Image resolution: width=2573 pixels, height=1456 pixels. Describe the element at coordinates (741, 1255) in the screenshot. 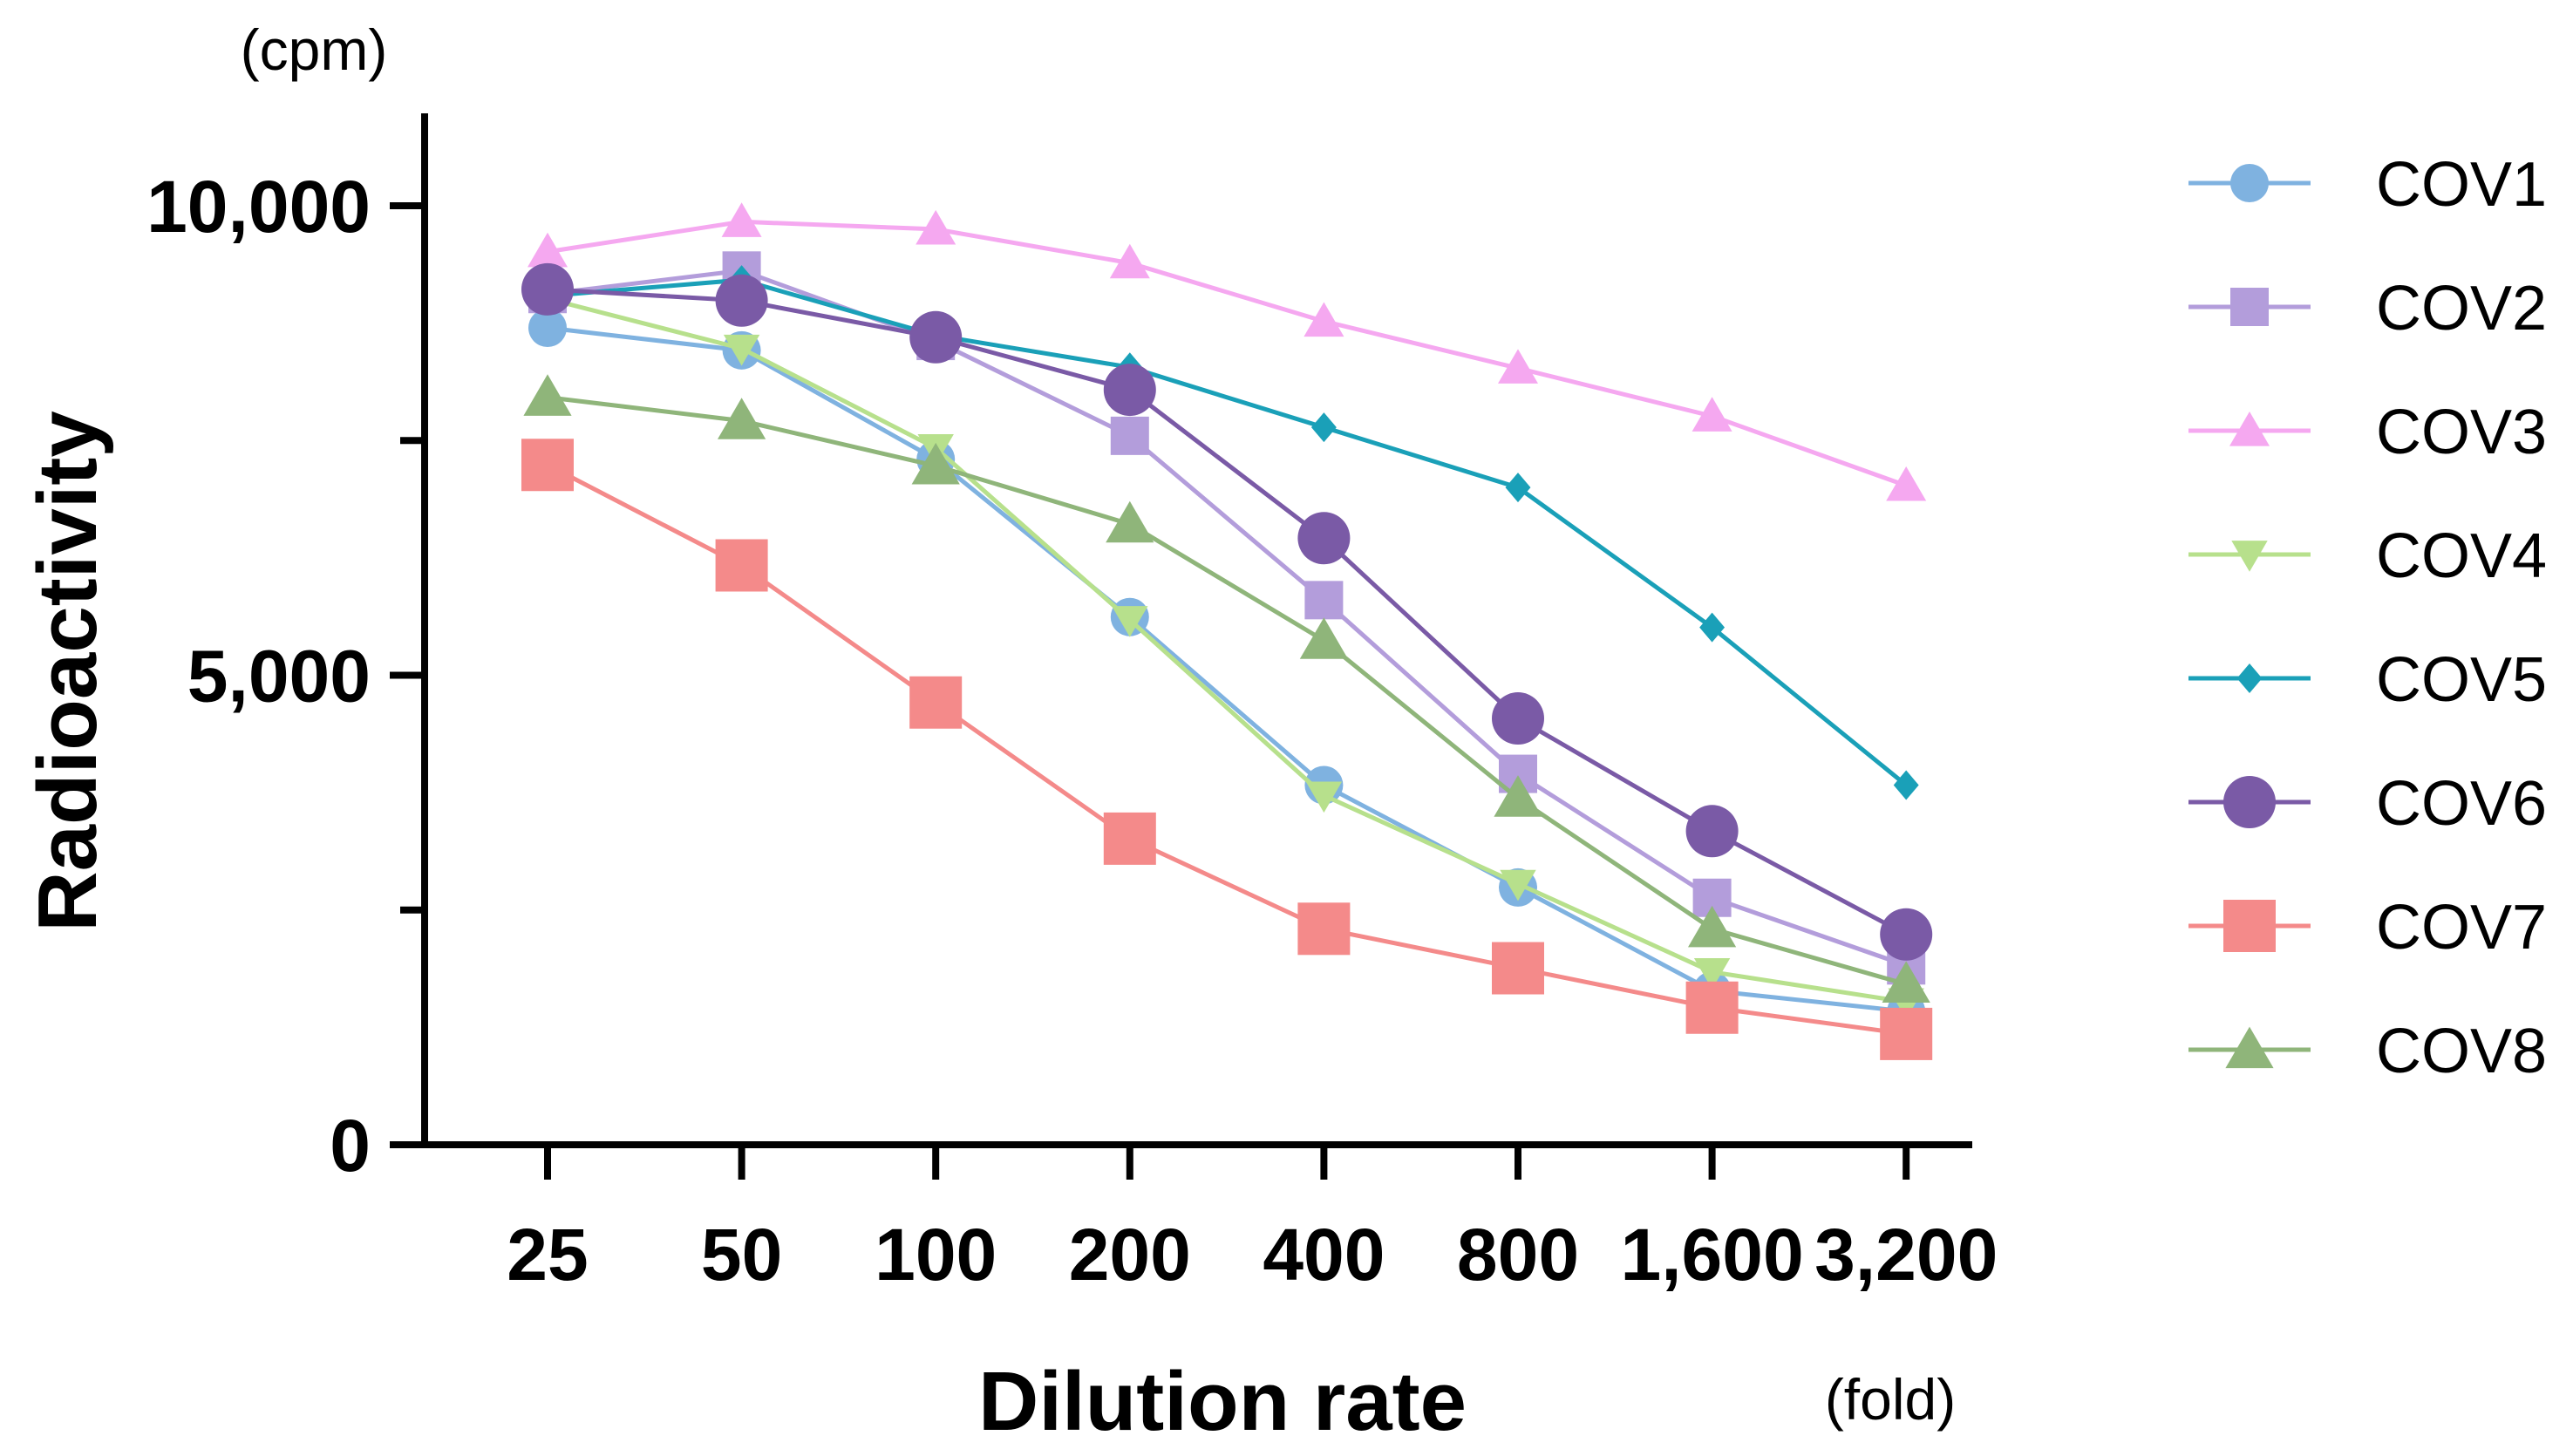

I see `x-tick-label: 50` at that location.